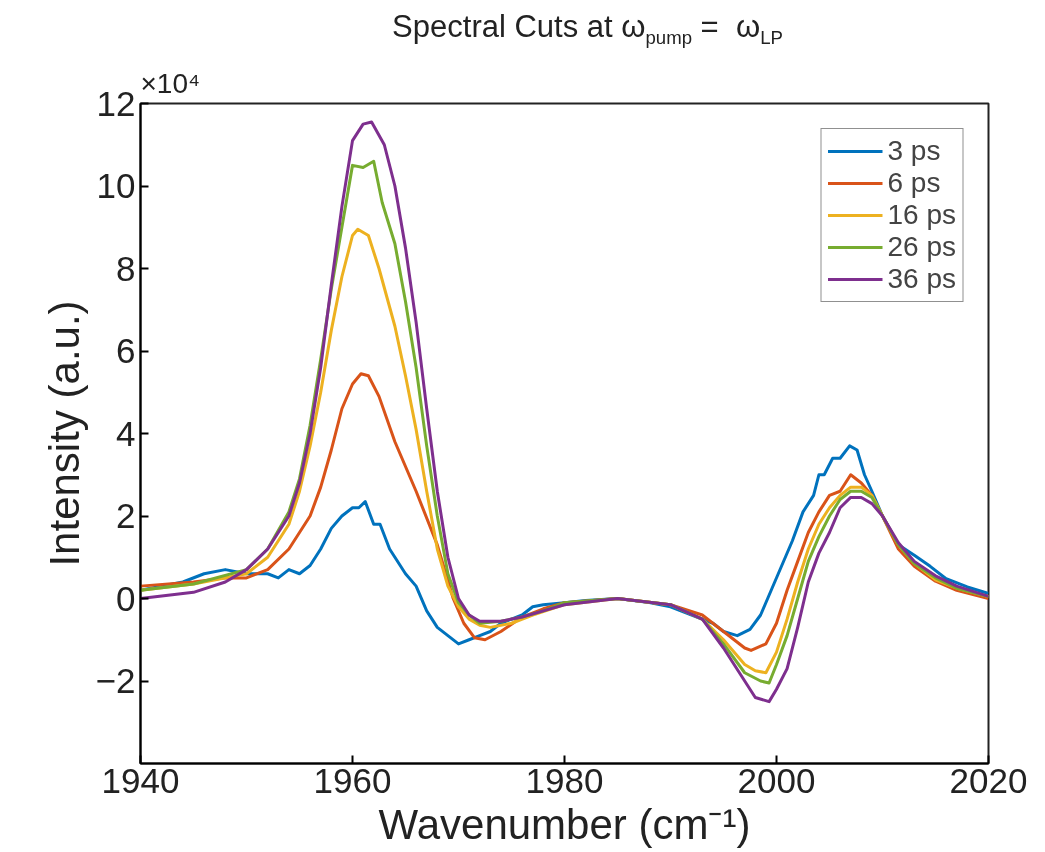 The image size is (1045, 852). Describe the element at coordinates (116, 185) in the screenshot. I see `y-tick-label: 10` at that location.